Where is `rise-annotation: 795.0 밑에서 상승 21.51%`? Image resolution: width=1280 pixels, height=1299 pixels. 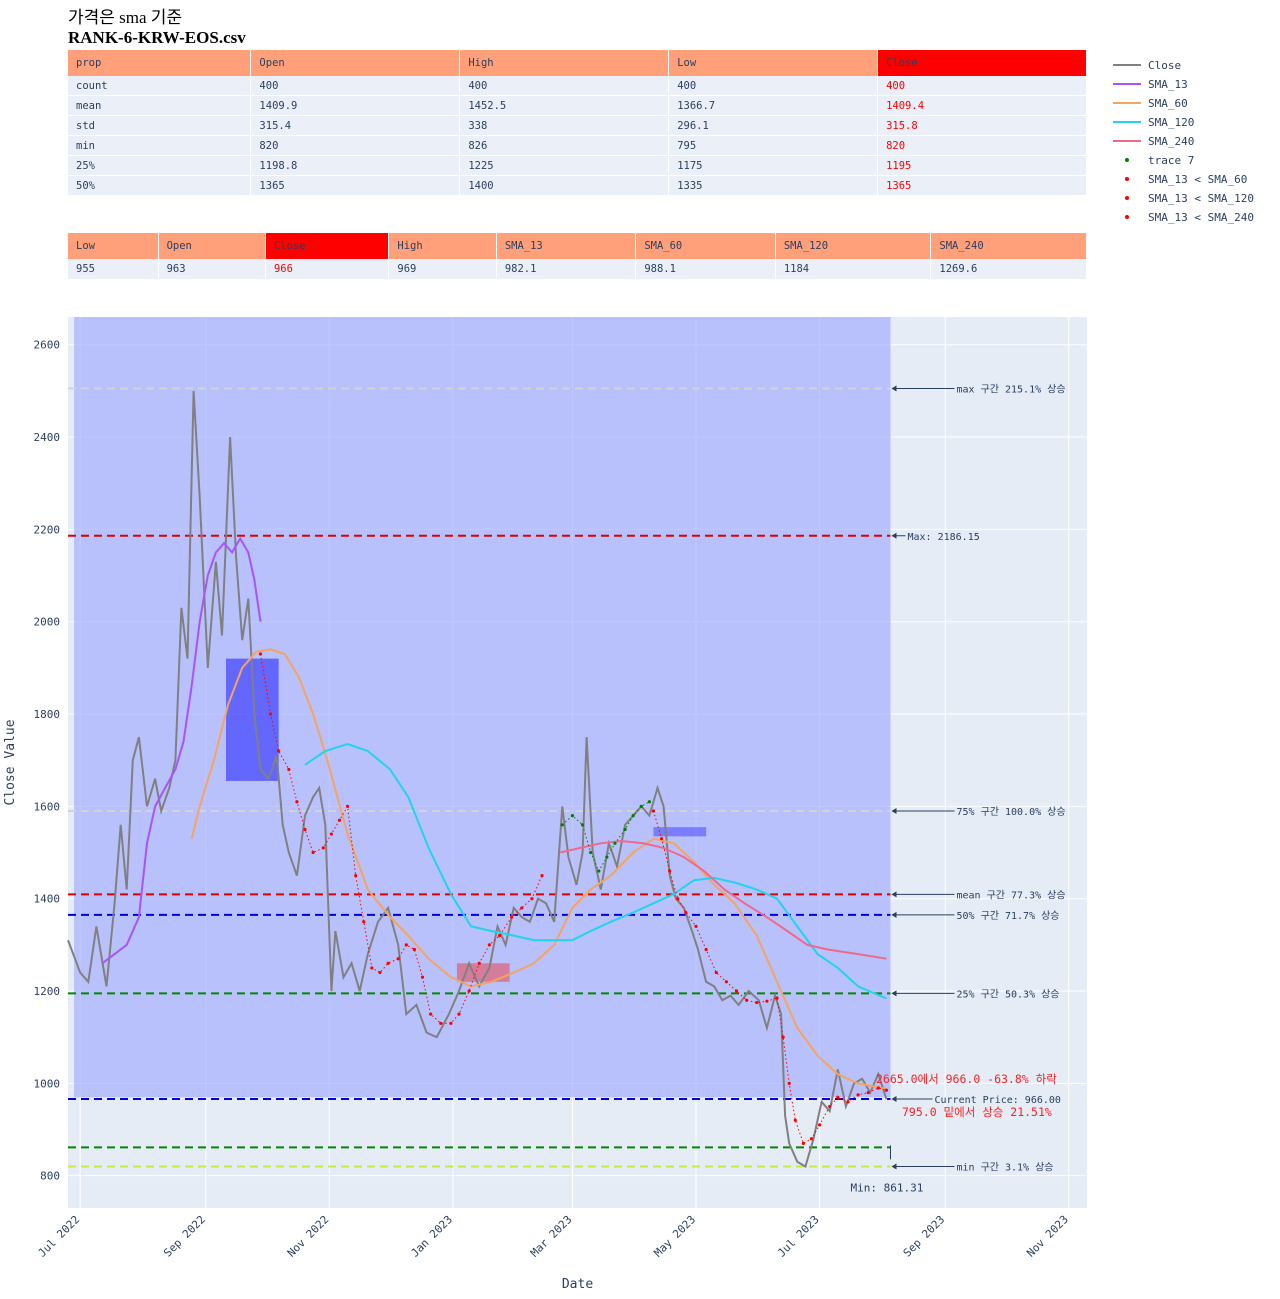
rise-annotation: 795.0 밑에서 상승 21.51% is located at coordinates (977, 1112).